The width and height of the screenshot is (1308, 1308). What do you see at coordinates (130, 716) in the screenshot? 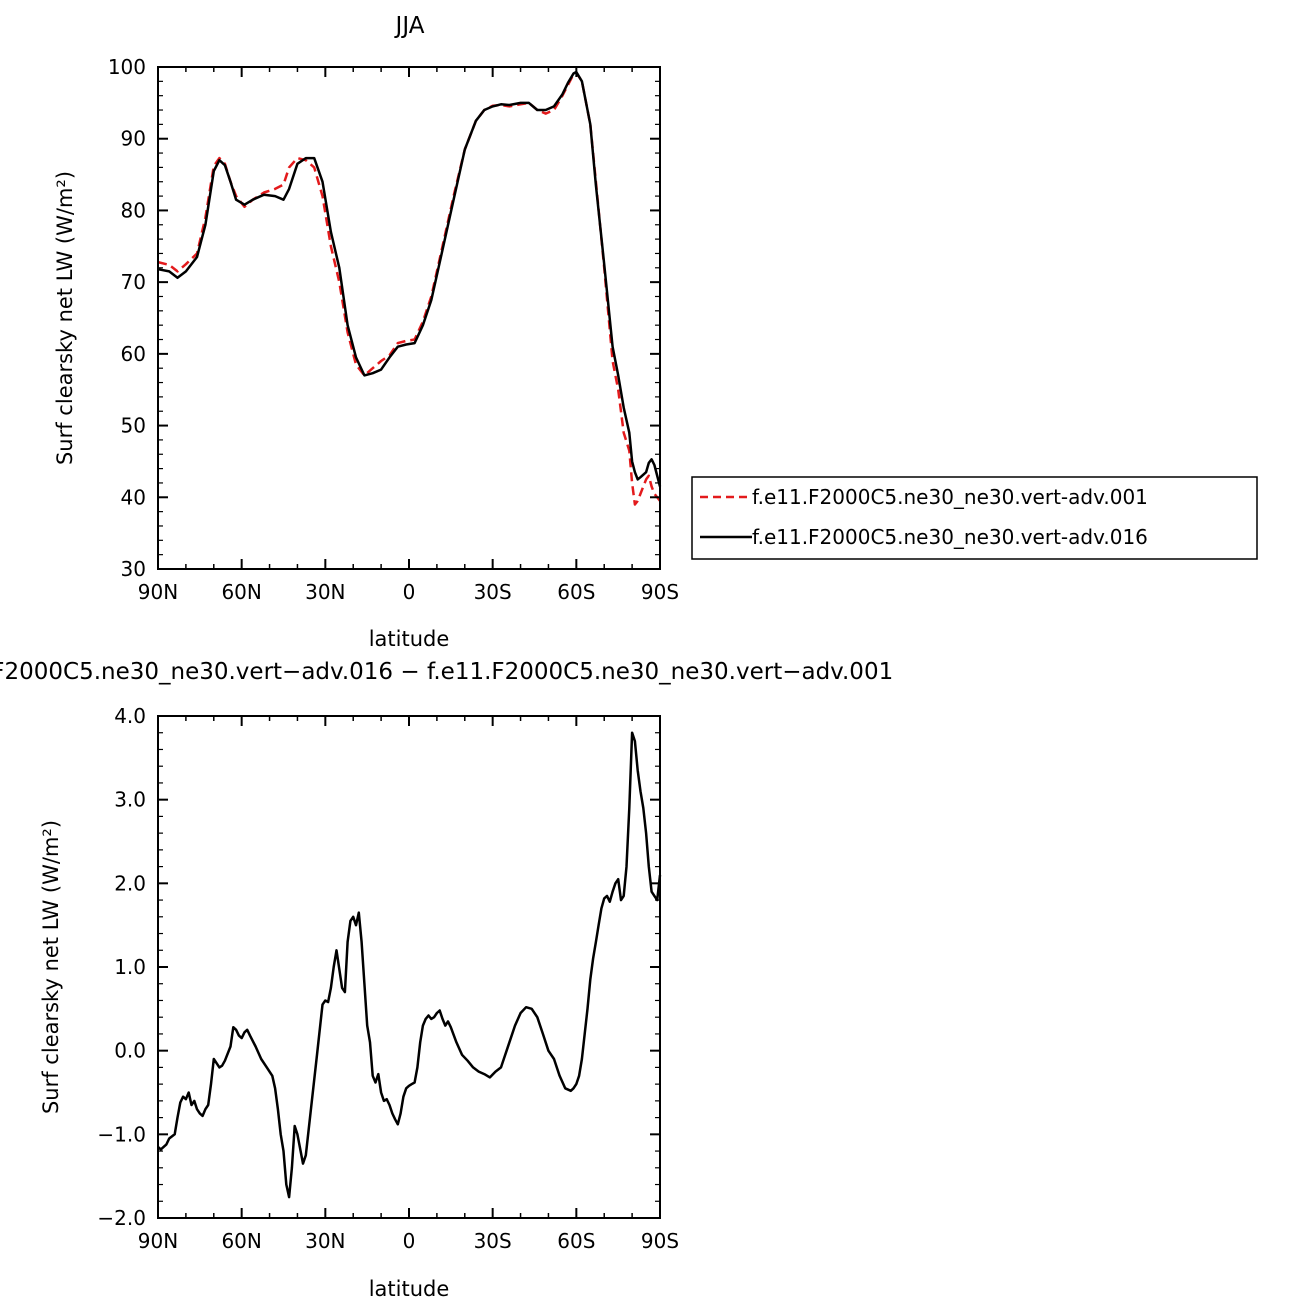
I see `y-tick-label: 4.0` at bounding box center [130, 716].